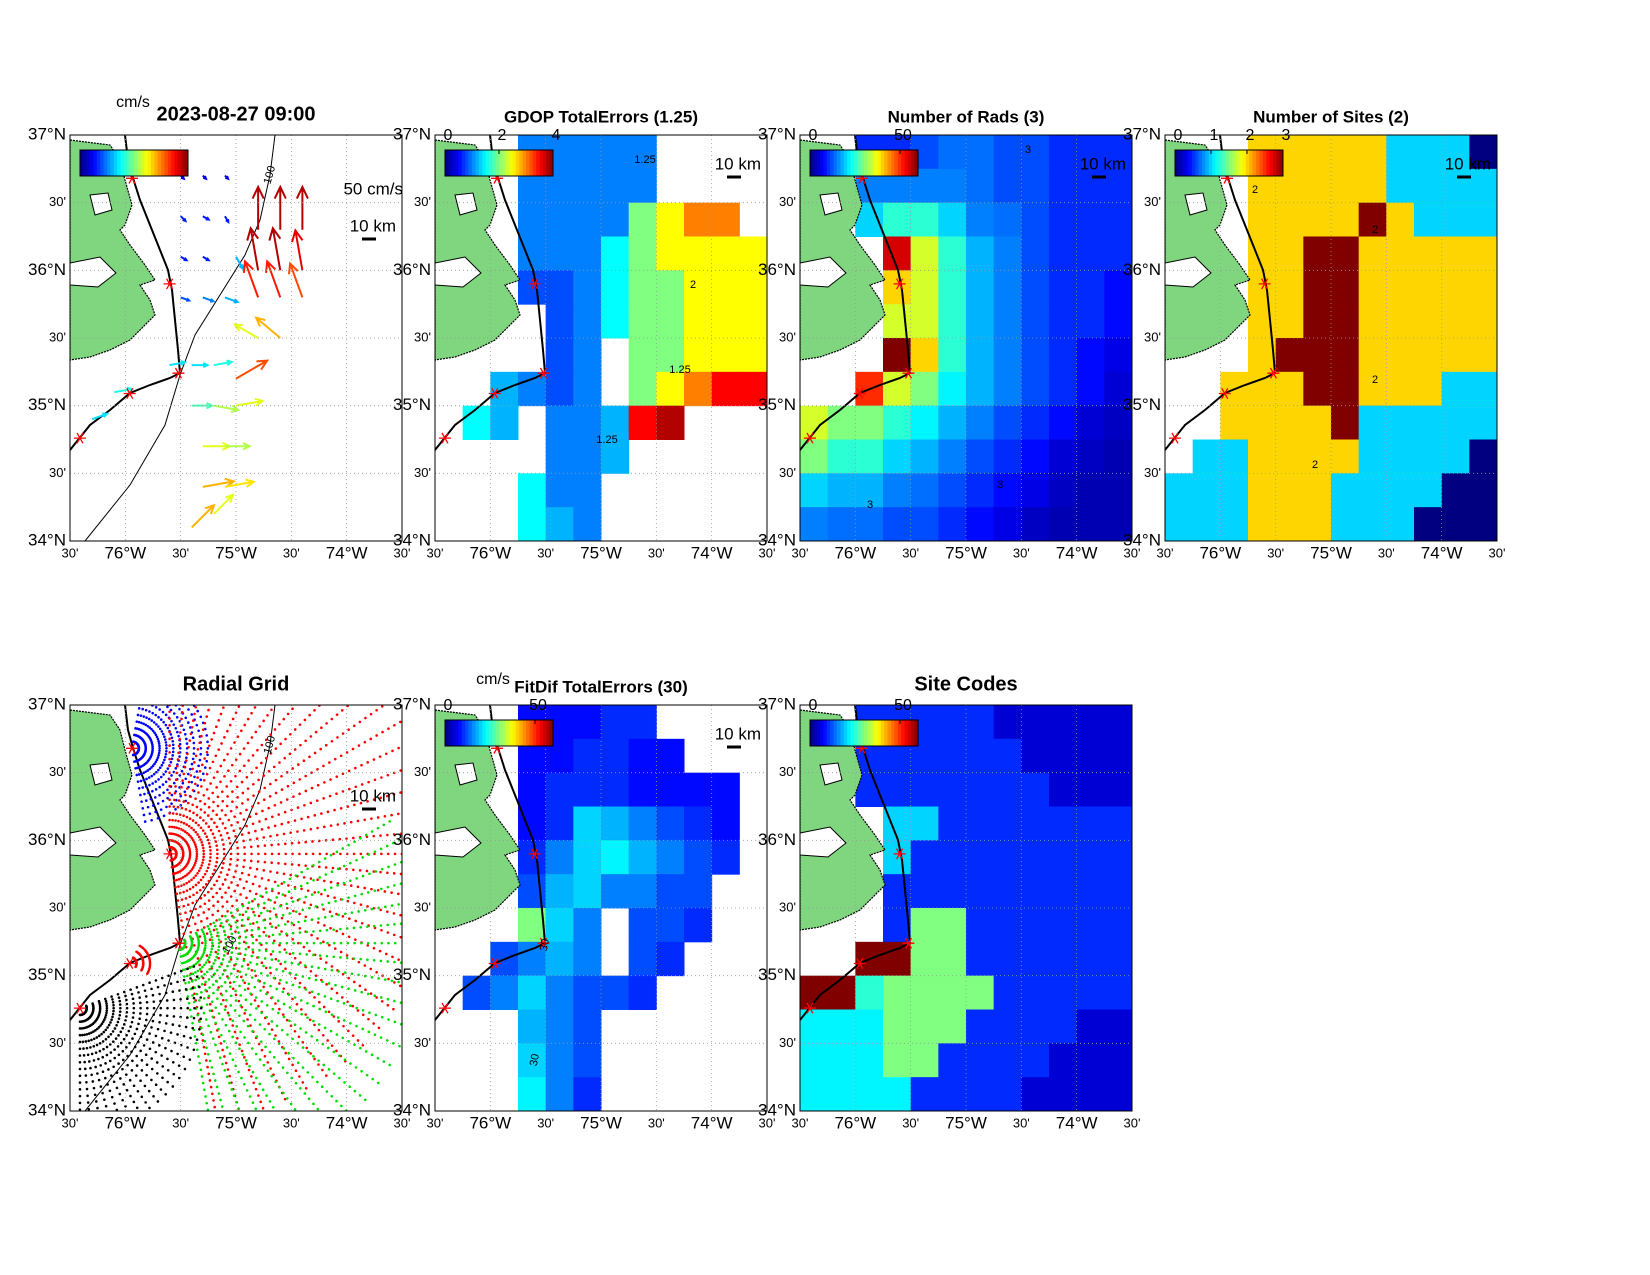  Describe the element at coordinates (422, 472) in the screenshot. I see `y-tick-label: 30'` at that location.